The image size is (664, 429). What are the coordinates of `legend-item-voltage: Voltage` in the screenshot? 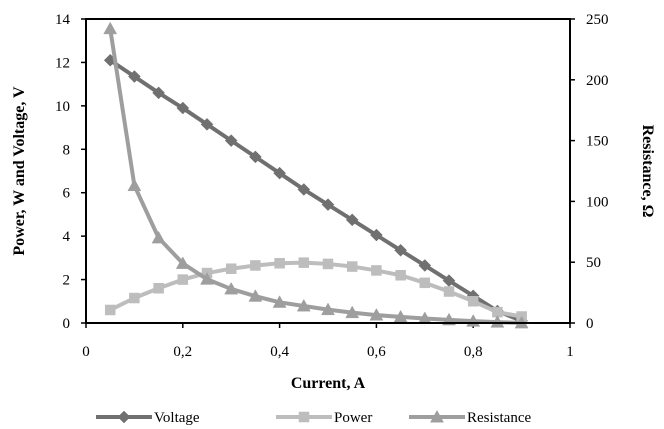 It's located at (148, 418).